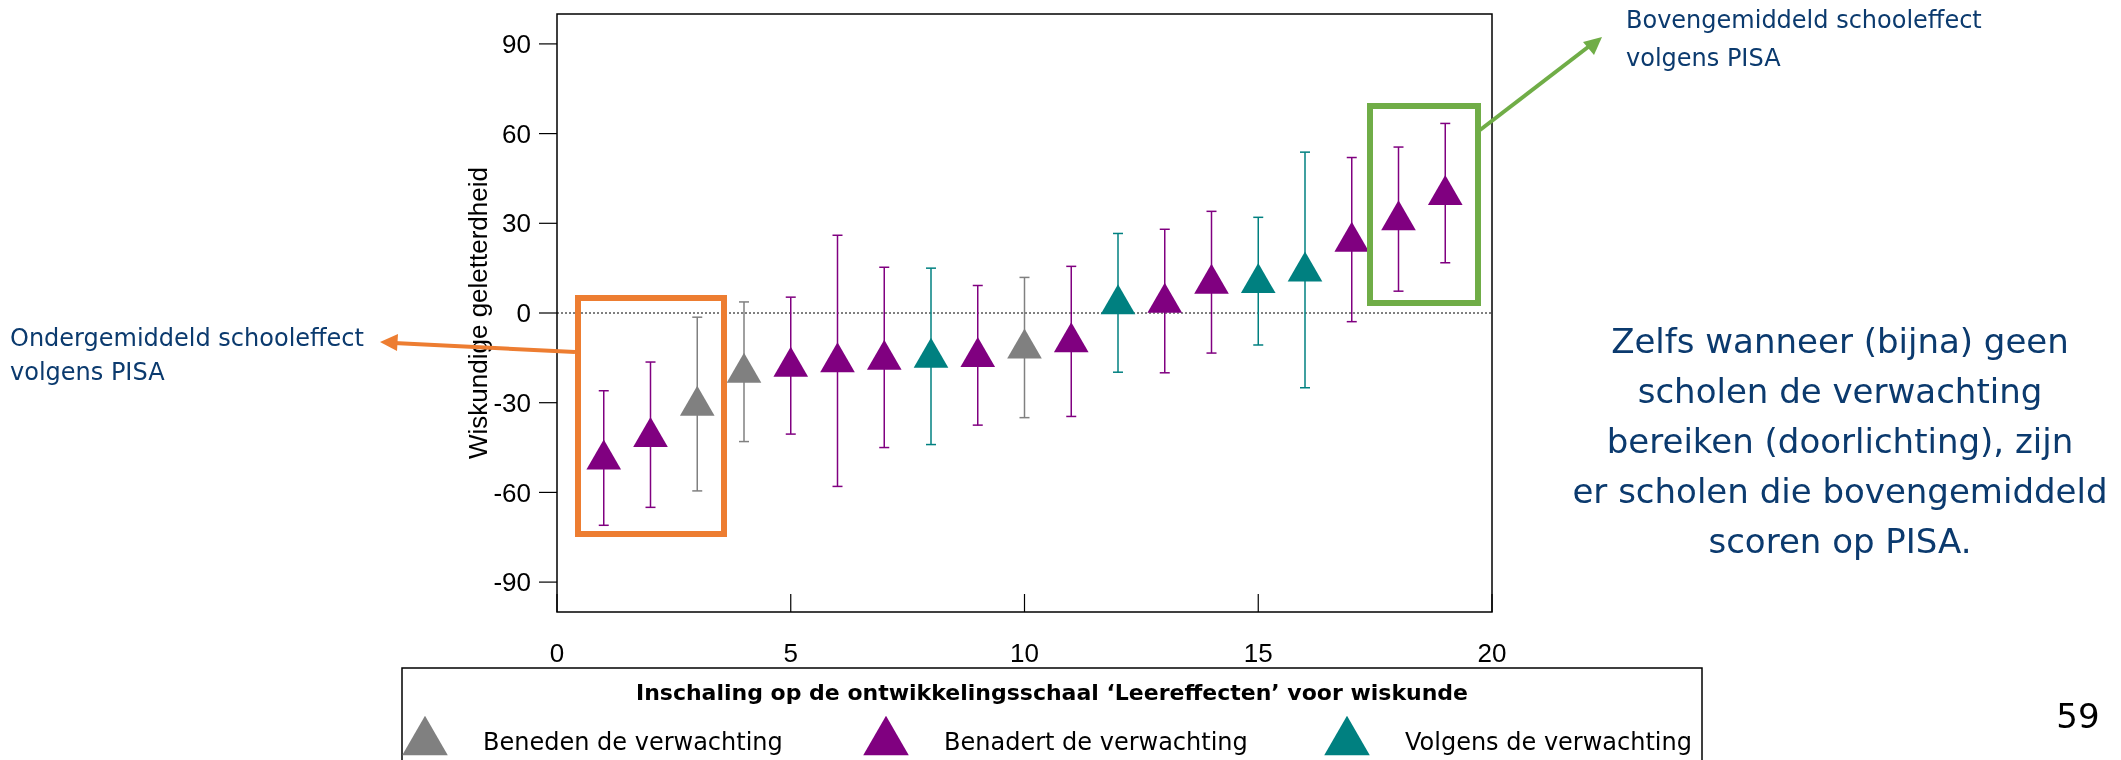 The width and height of the screenshot is (2121, 760). Describe the element at coordinates (1052, 692) in the screenshot. I see `legend-title: Inschaling op de ontwikkelingsschaal ‘Leereffecten’ voor wiskunde` at that location.